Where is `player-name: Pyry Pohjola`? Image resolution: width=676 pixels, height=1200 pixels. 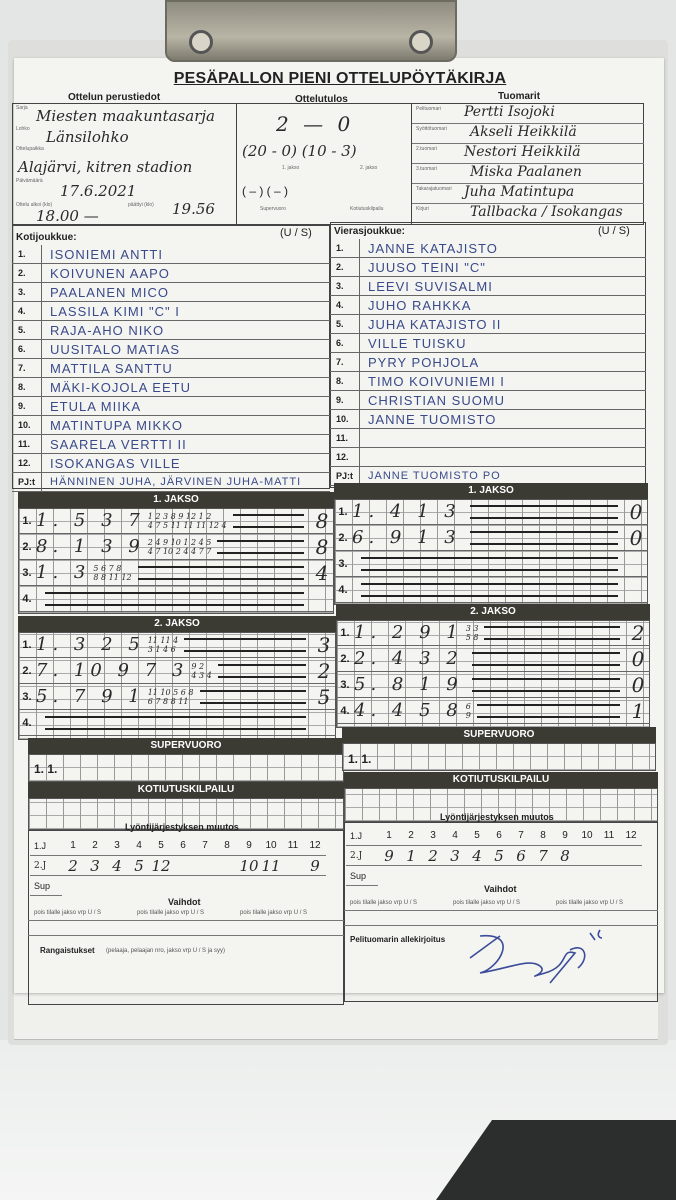 player-name: Pyry Pohjola is located at coordinates (424, 362).